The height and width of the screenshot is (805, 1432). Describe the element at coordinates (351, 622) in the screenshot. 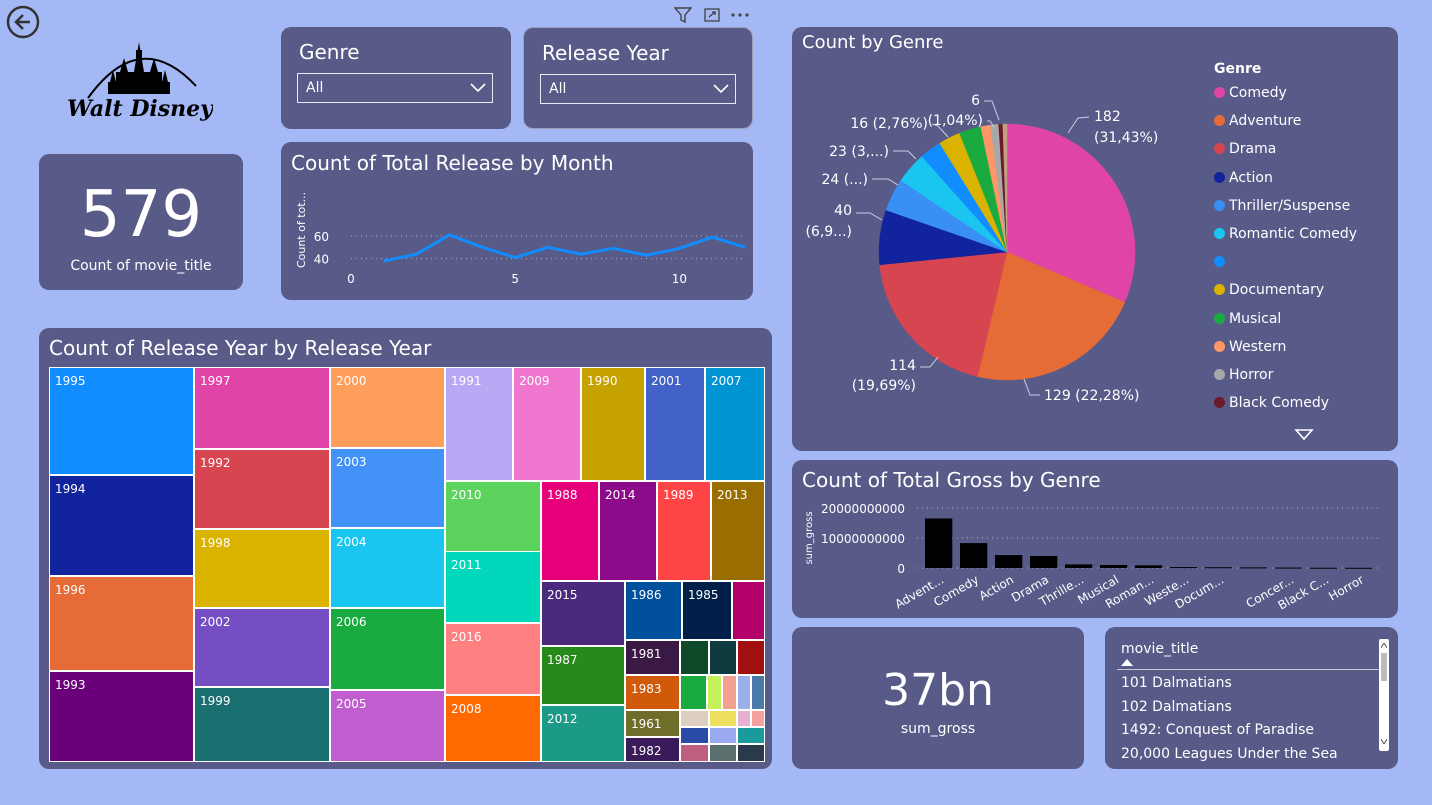

I see `treemap-cell-label: 2006` at that location.